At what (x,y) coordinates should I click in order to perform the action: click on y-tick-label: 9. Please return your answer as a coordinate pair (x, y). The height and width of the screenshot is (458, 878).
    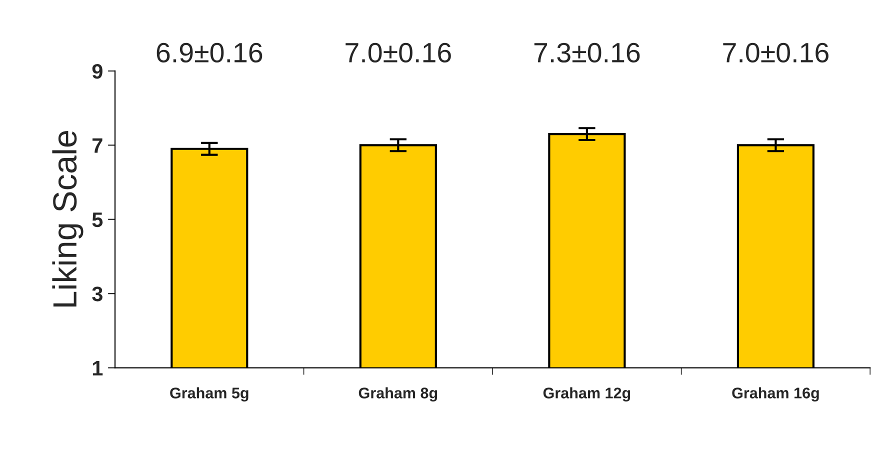
    Looking at the image, I should click on (97, 71).